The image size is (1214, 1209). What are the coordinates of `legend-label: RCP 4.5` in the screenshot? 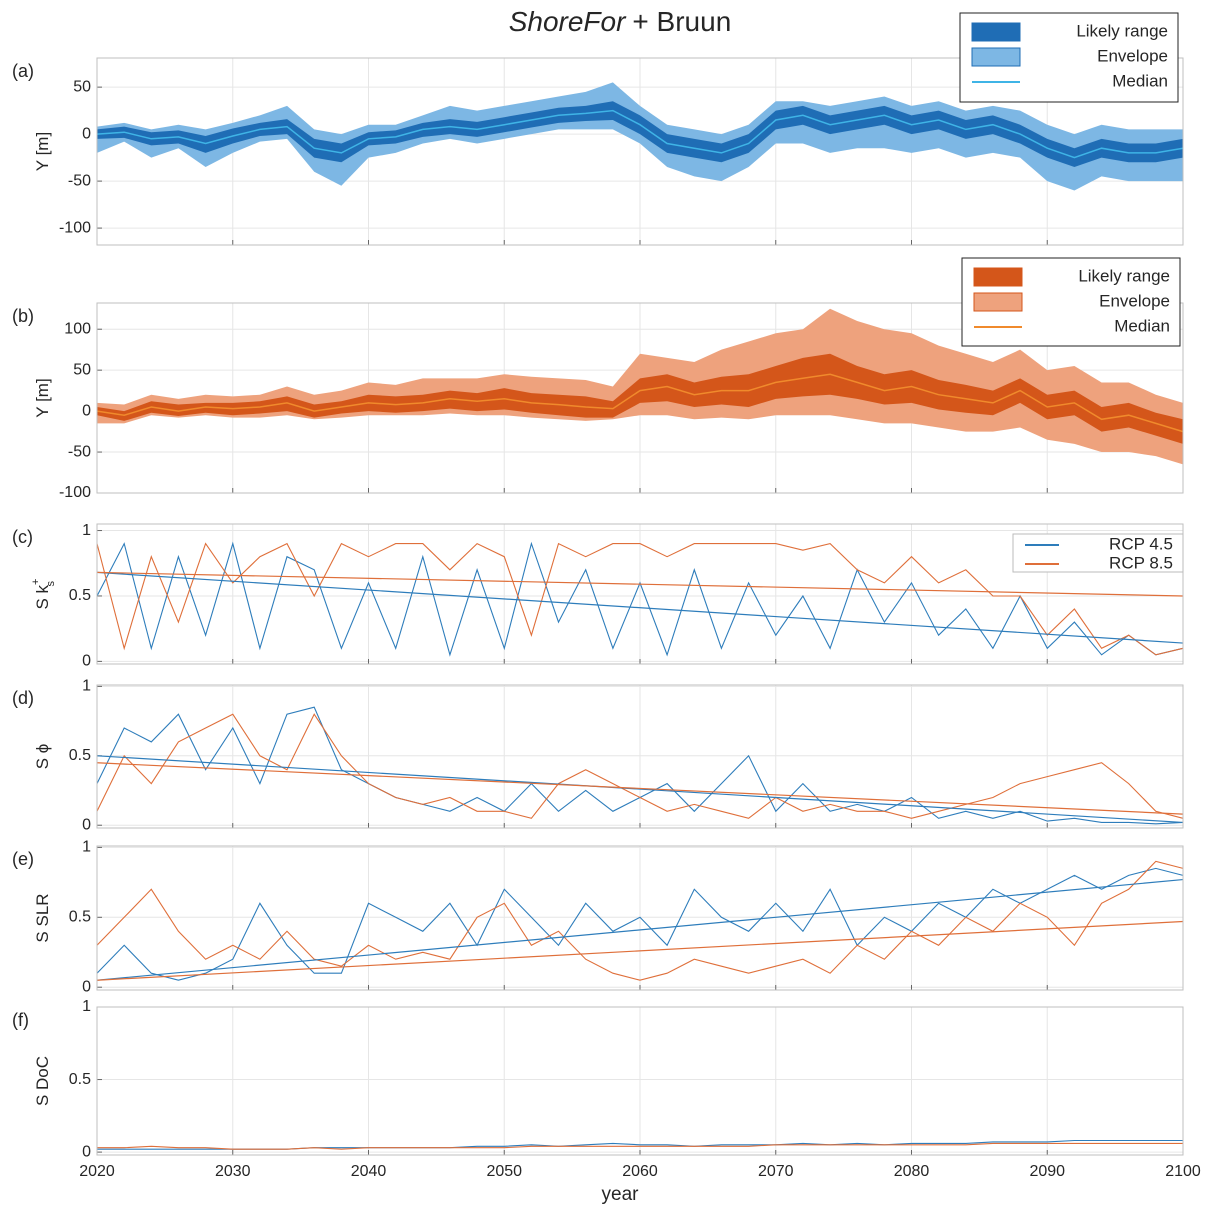 It's located at (1141, 543).